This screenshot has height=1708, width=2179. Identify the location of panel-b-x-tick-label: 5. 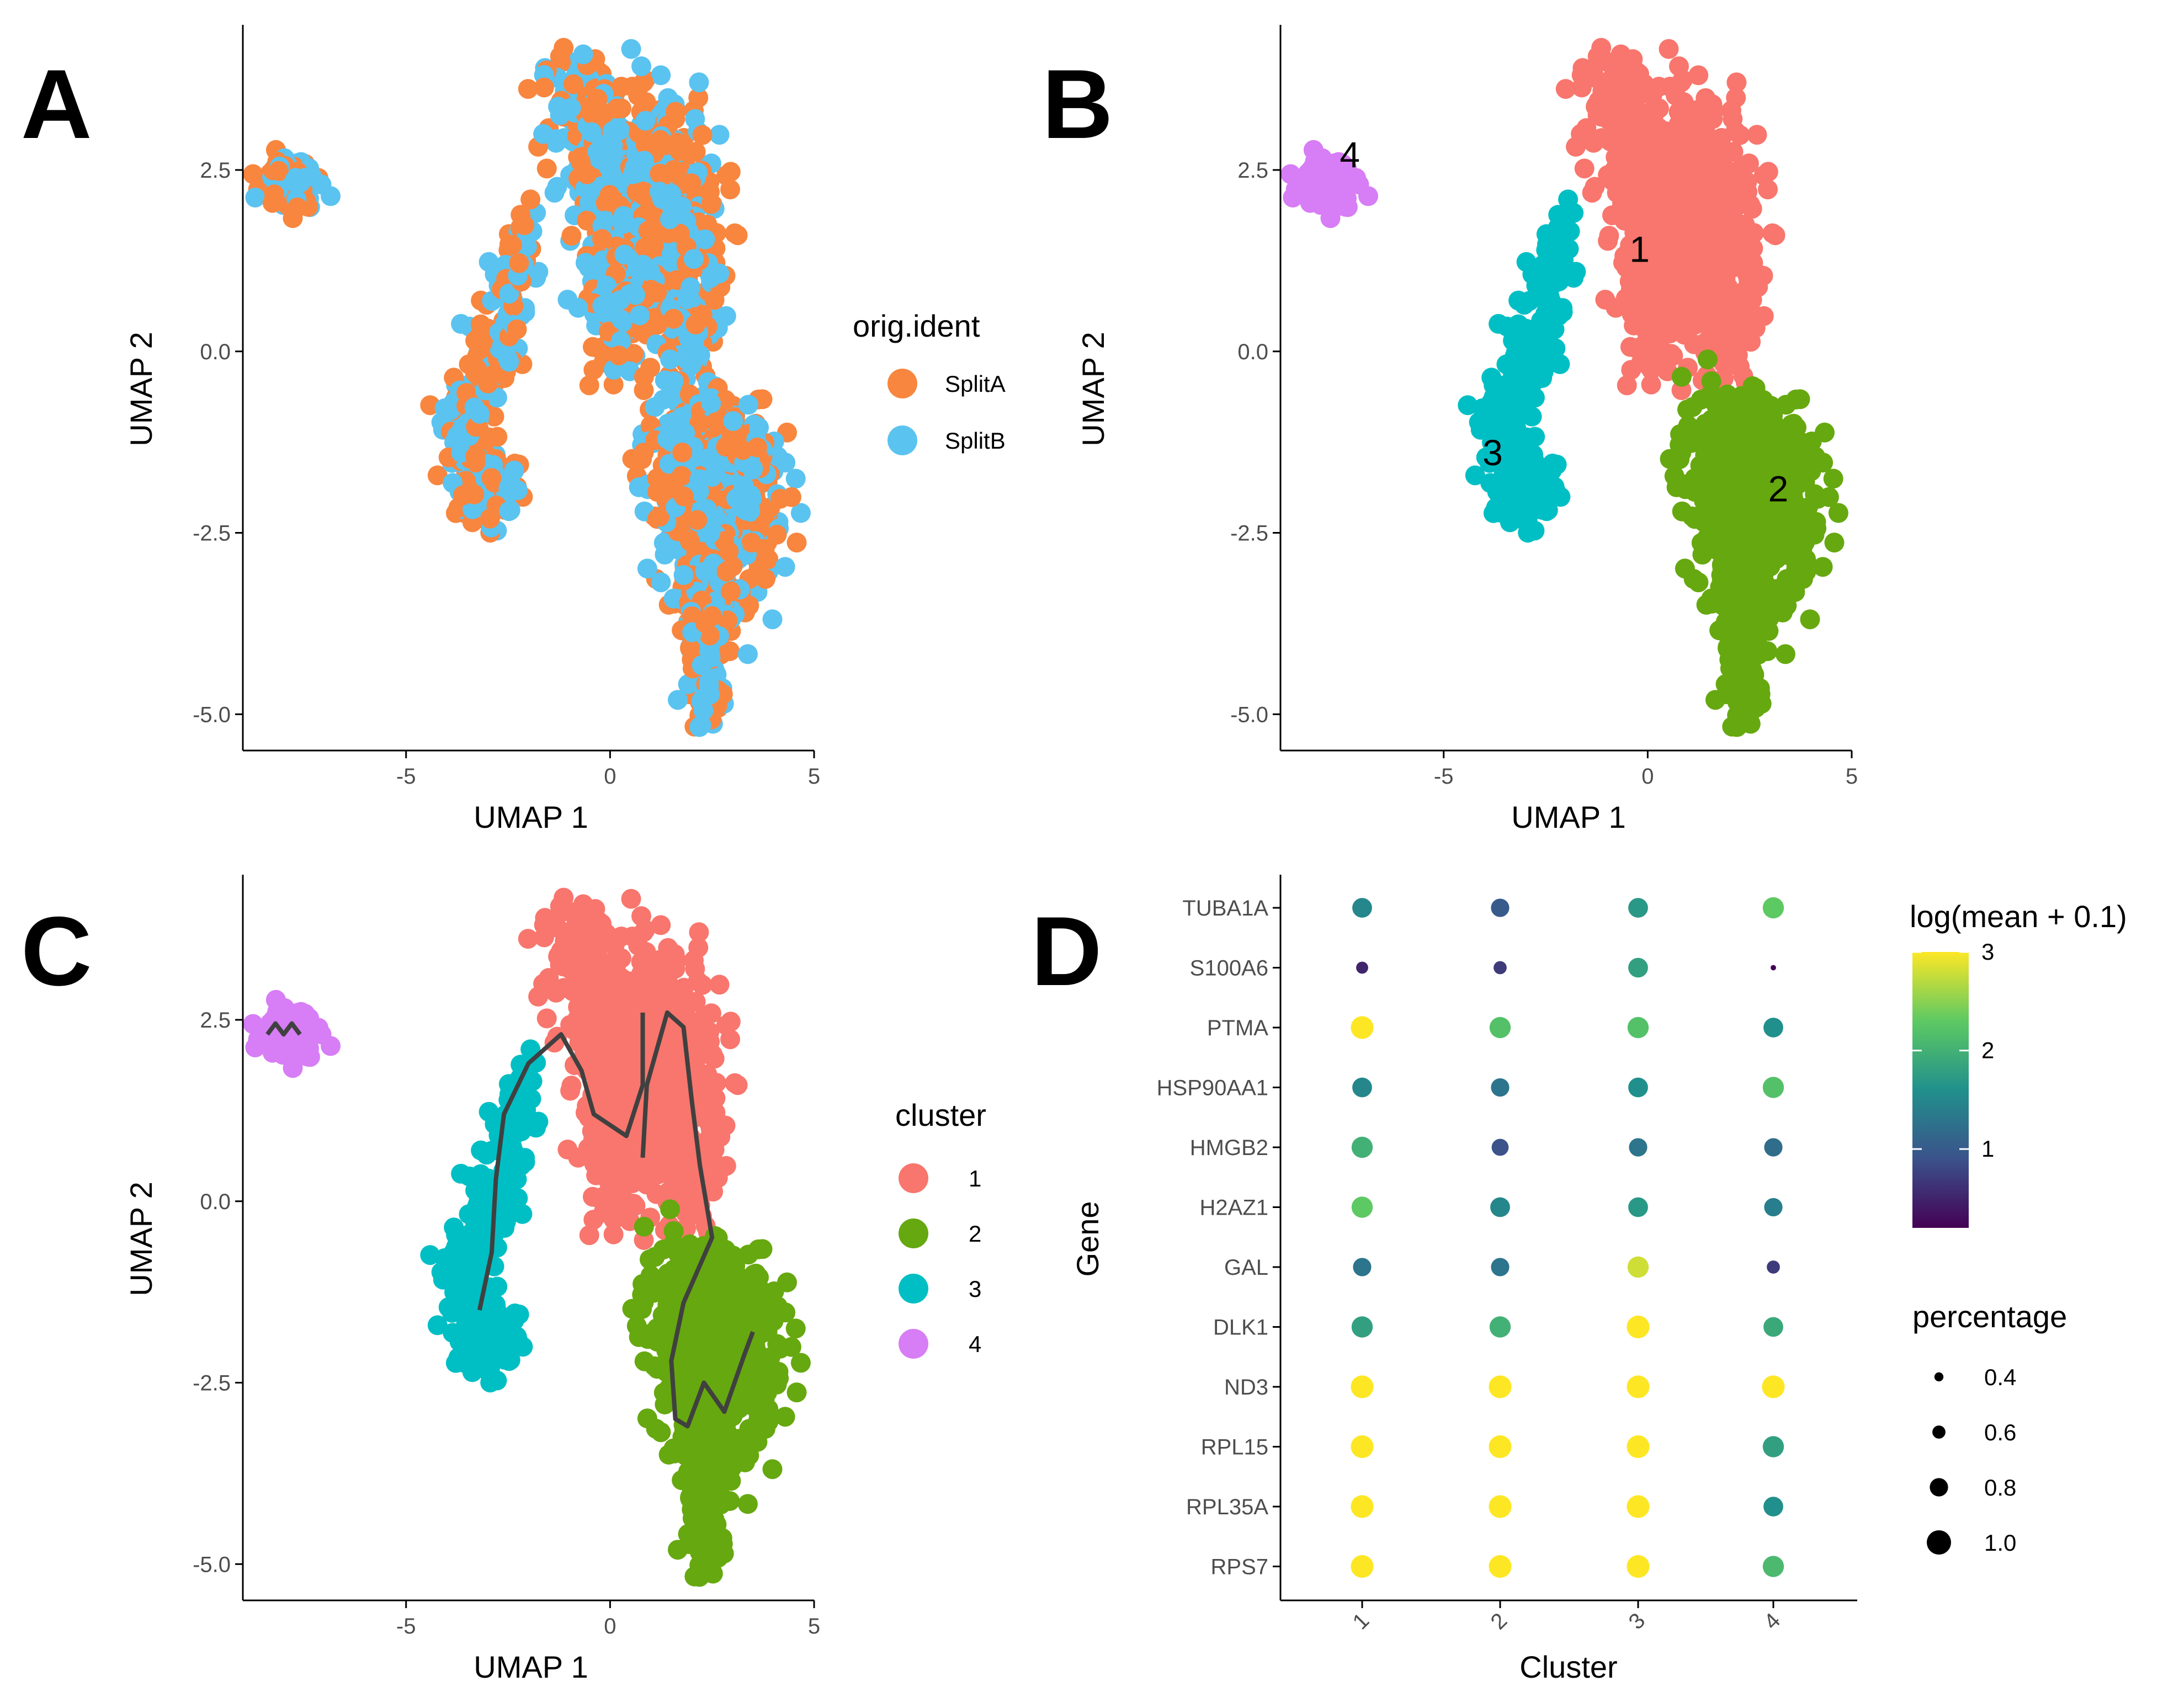
(1852, 777).